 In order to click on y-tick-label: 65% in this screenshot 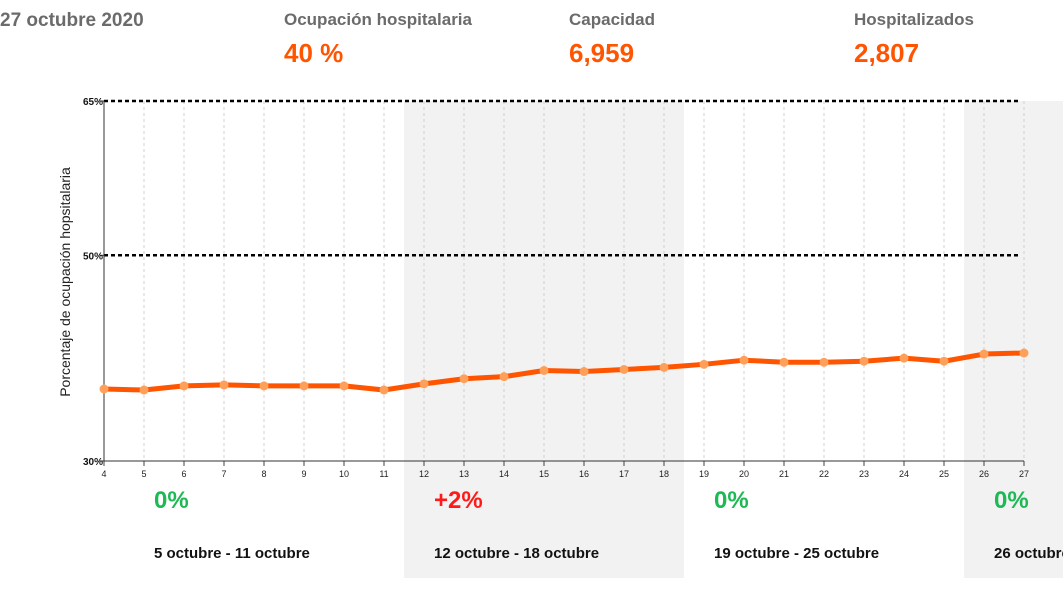, I will do `click(93, 102)`.